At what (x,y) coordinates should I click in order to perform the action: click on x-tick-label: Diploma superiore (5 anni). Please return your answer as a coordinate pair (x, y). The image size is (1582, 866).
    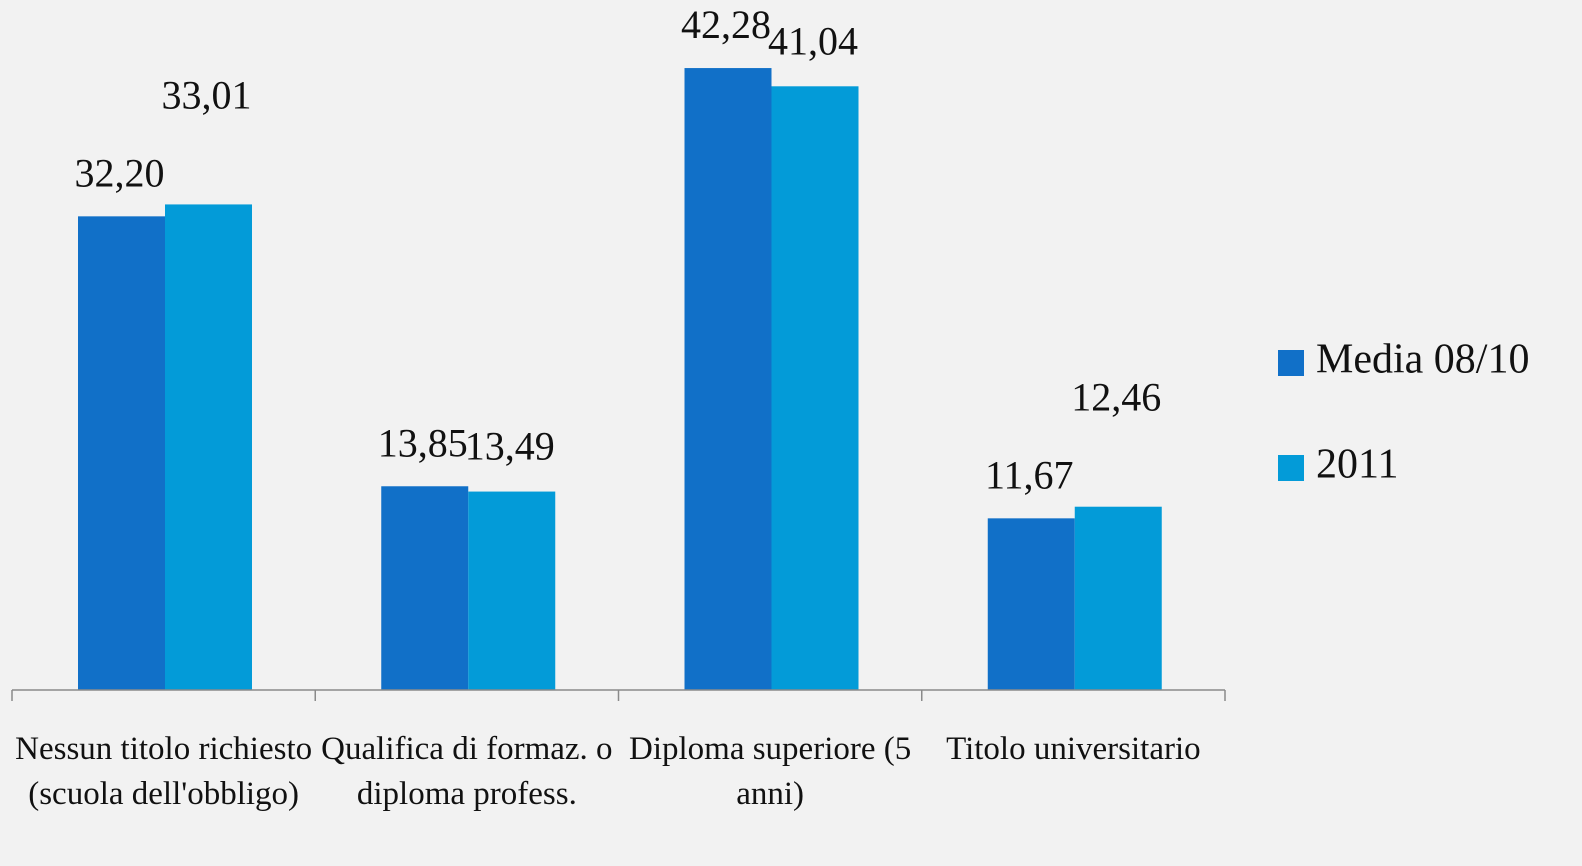
    Looking at the image, I should click on (770, 771).